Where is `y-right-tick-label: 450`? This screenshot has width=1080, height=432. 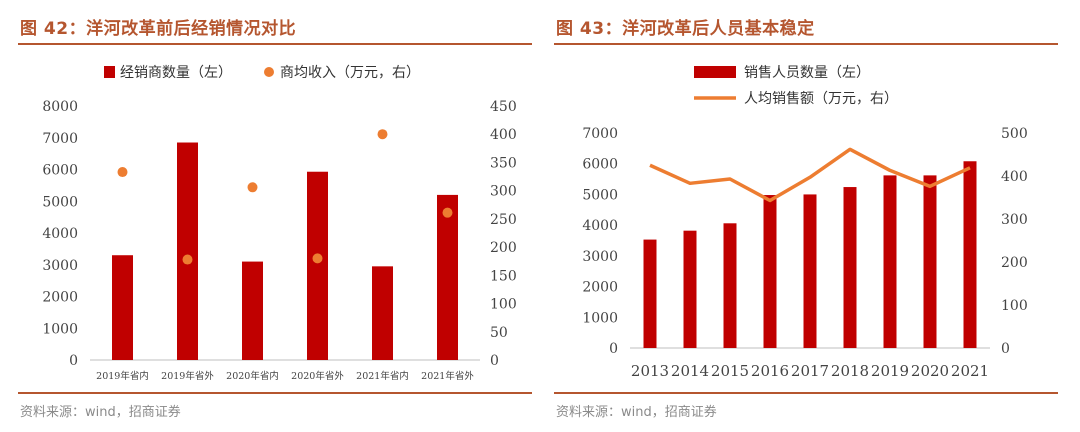 y-right-tick-label: 450 is located at coordinates (503, 107).